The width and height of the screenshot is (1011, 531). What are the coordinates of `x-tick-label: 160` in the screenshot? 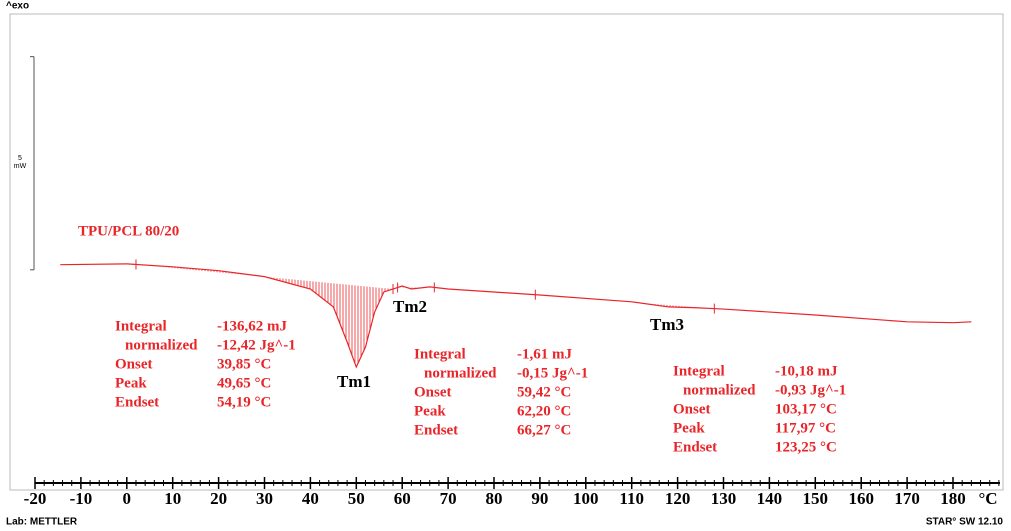 It's located at (861, 498).